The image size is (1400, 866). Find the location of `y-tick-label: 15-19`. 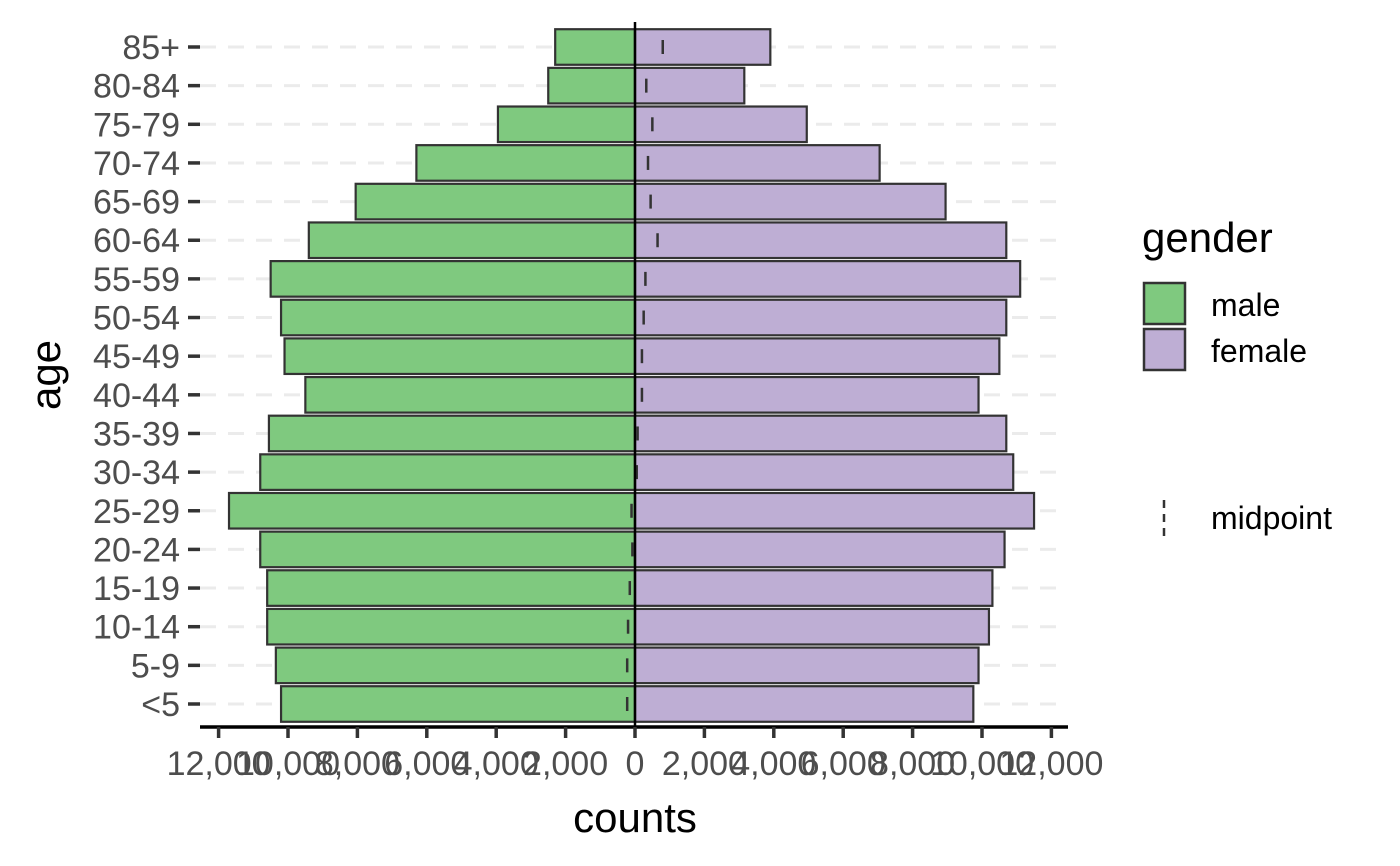

y-tick-label: 15-19 is located at coordinates (136, 589).